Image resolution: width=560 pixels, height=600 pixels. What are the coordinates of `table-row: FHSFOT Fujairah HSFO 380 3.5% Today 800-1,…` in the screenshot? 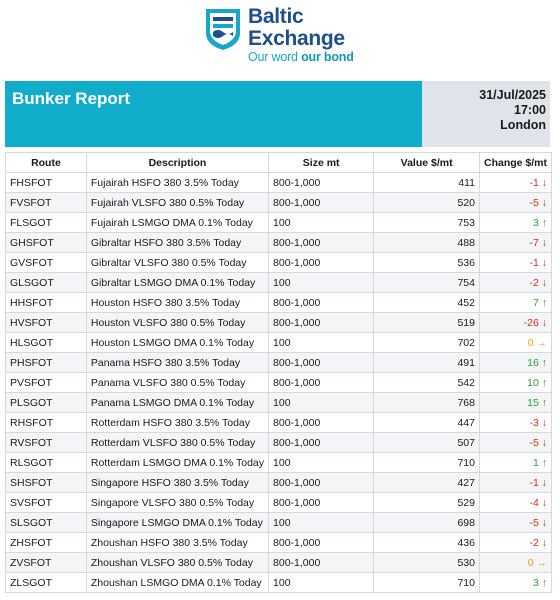 It's located at (279, 182).